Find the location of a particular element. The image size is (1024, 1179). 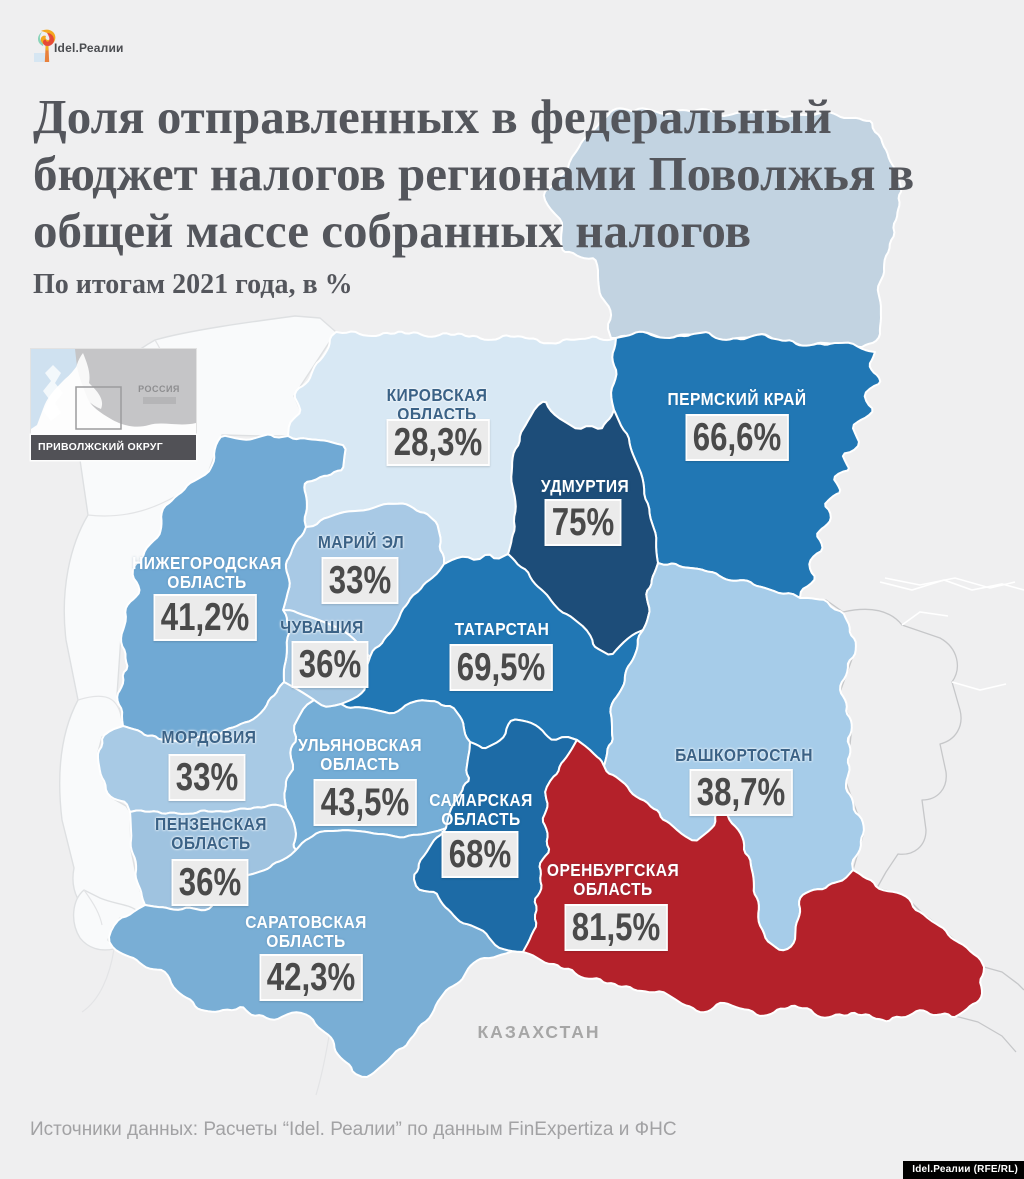

svg-text: РОССИЯ is located at coordinates (159, 389).